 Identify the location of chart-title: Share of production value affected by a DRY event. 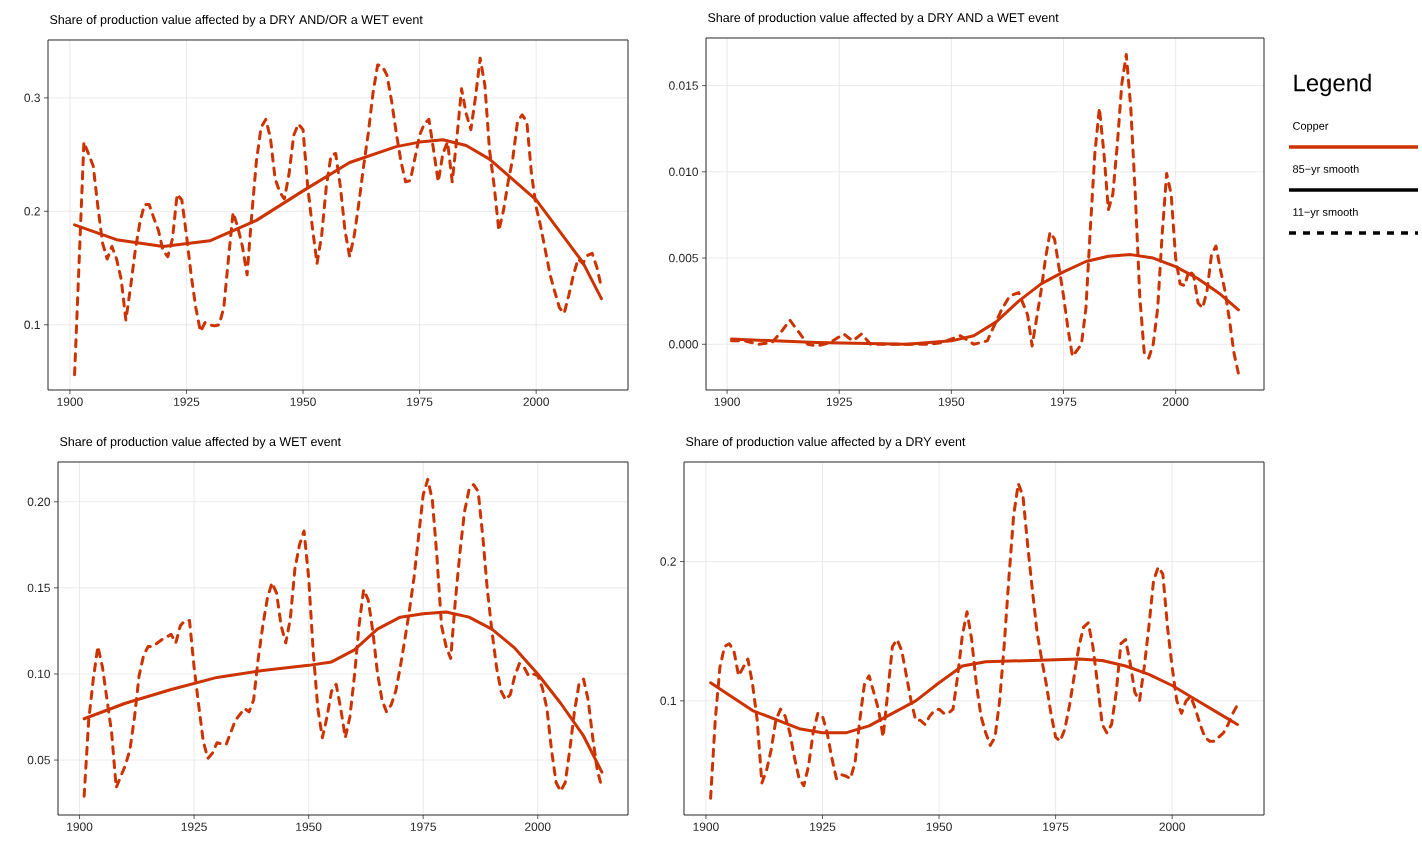
(826, 442).